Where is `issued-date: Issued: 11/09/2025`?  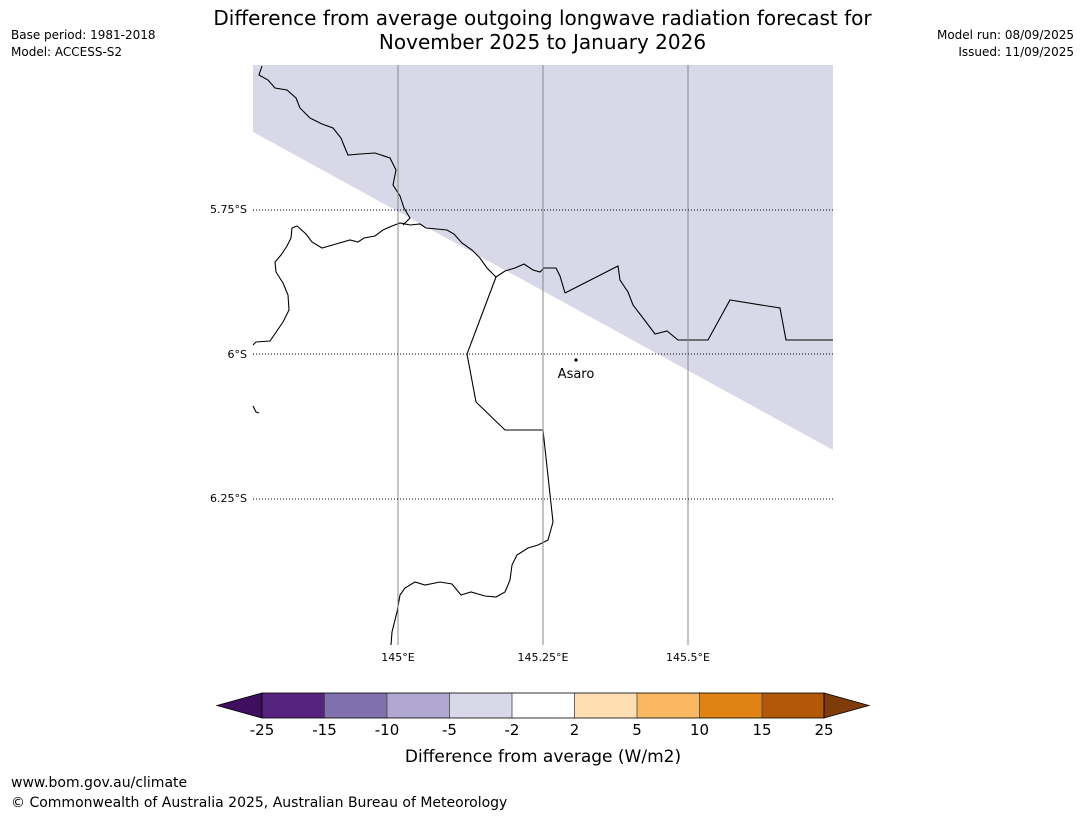
issued-date: Issued: 11/09/2025 is located at coordinates (1016, 52).